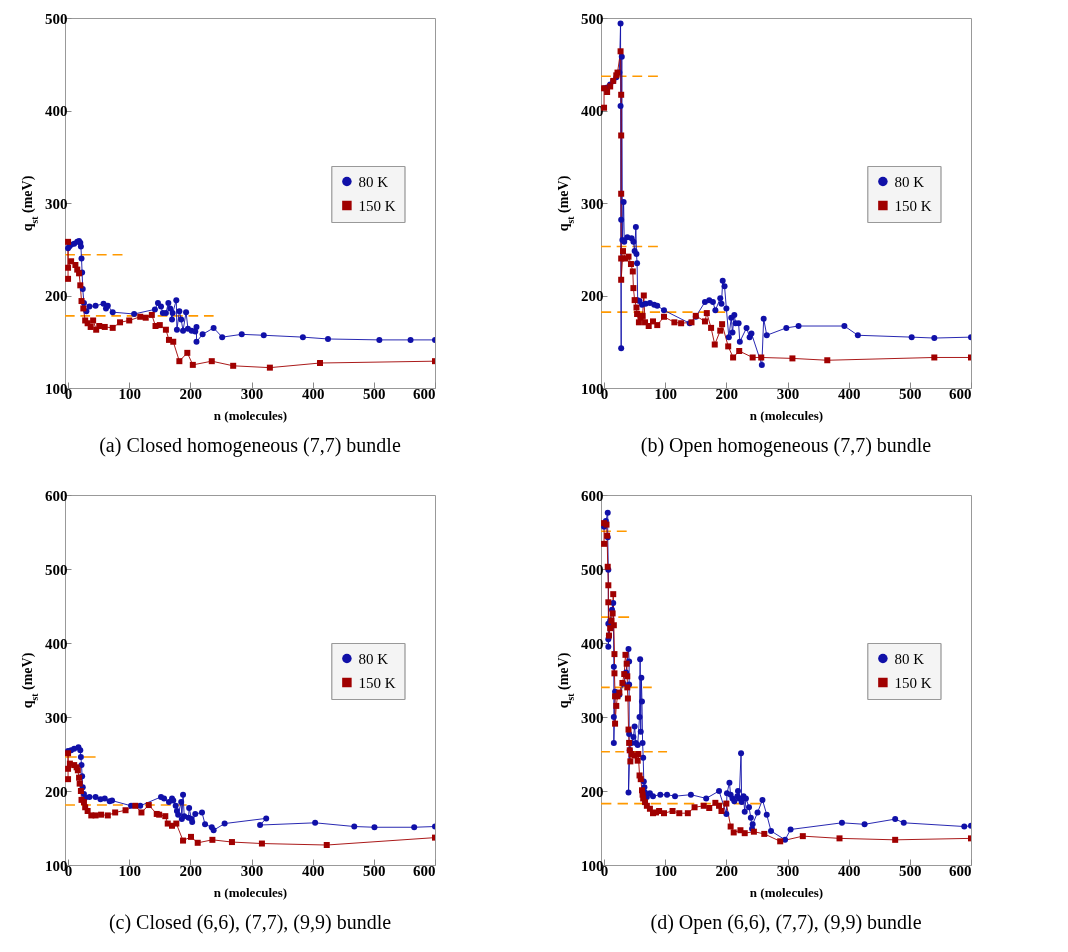 The width and height of the screenshot is (1068, 952). I want to click on text: (a) Closed homogeneous (7,7) bundle, so click(250, 445).